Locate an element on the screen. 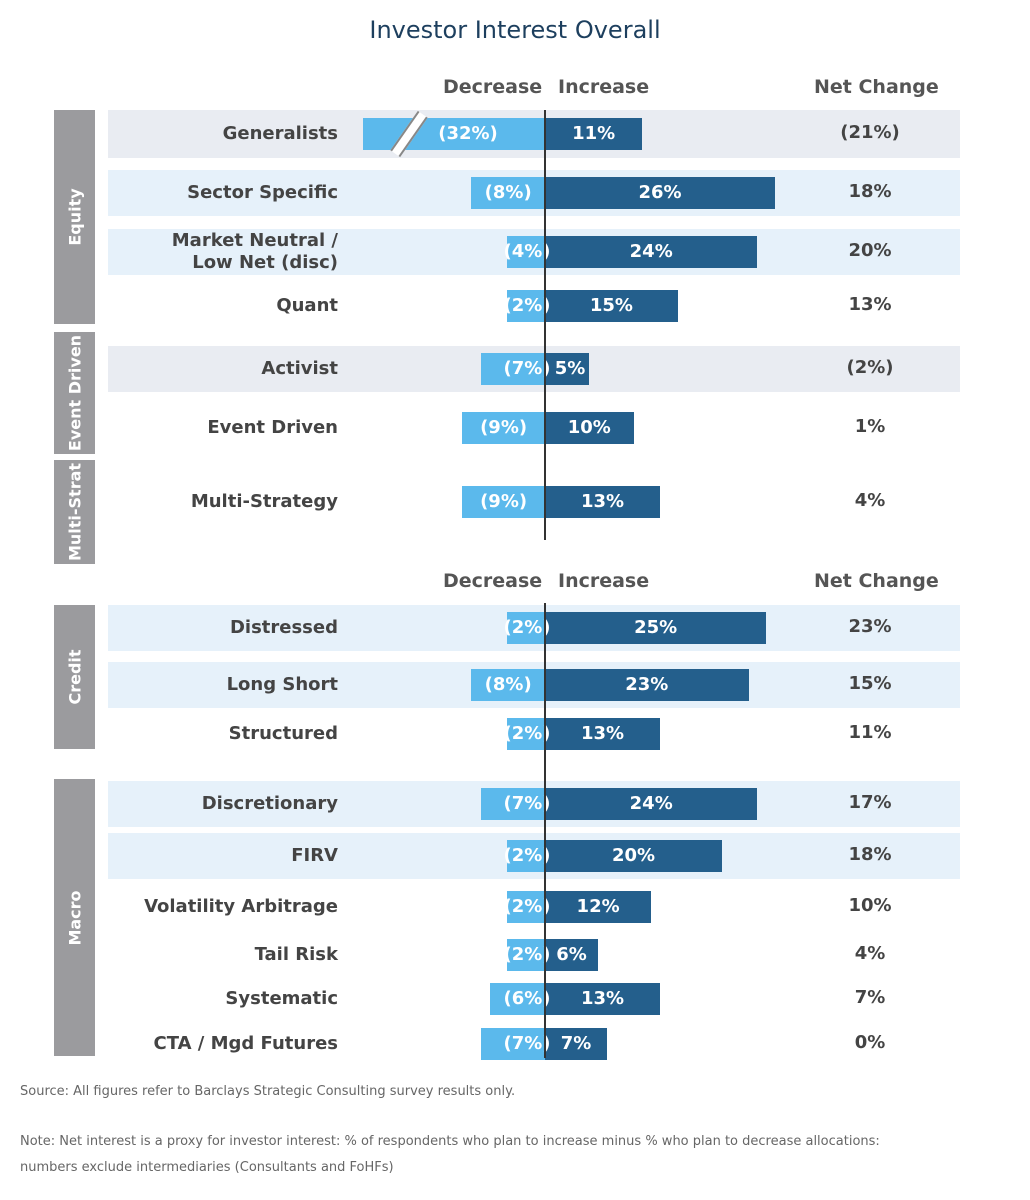  increase-bar-market-neutral-low-net-disc is located at coordinates (651, 252).